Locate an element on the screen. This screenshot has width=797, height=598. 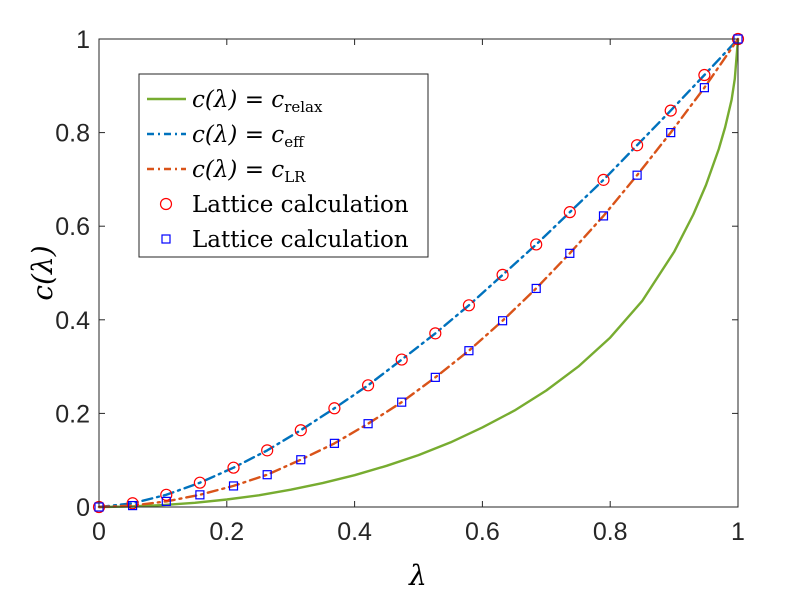
y-axis-label: c(λ) is located at coordinates (42, 272).